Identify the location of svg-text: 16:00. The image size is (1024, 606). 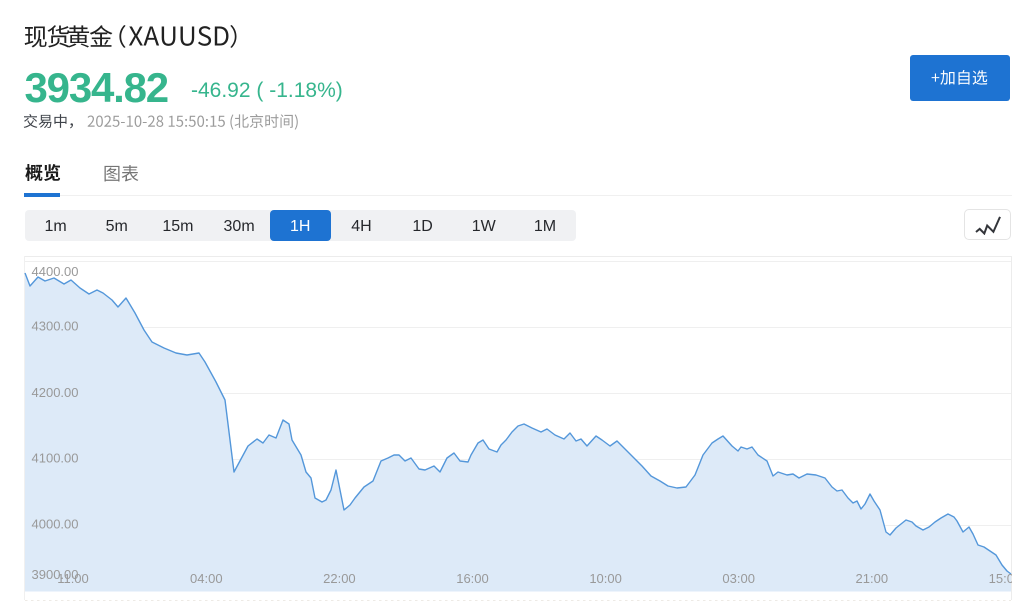
(472, 578).